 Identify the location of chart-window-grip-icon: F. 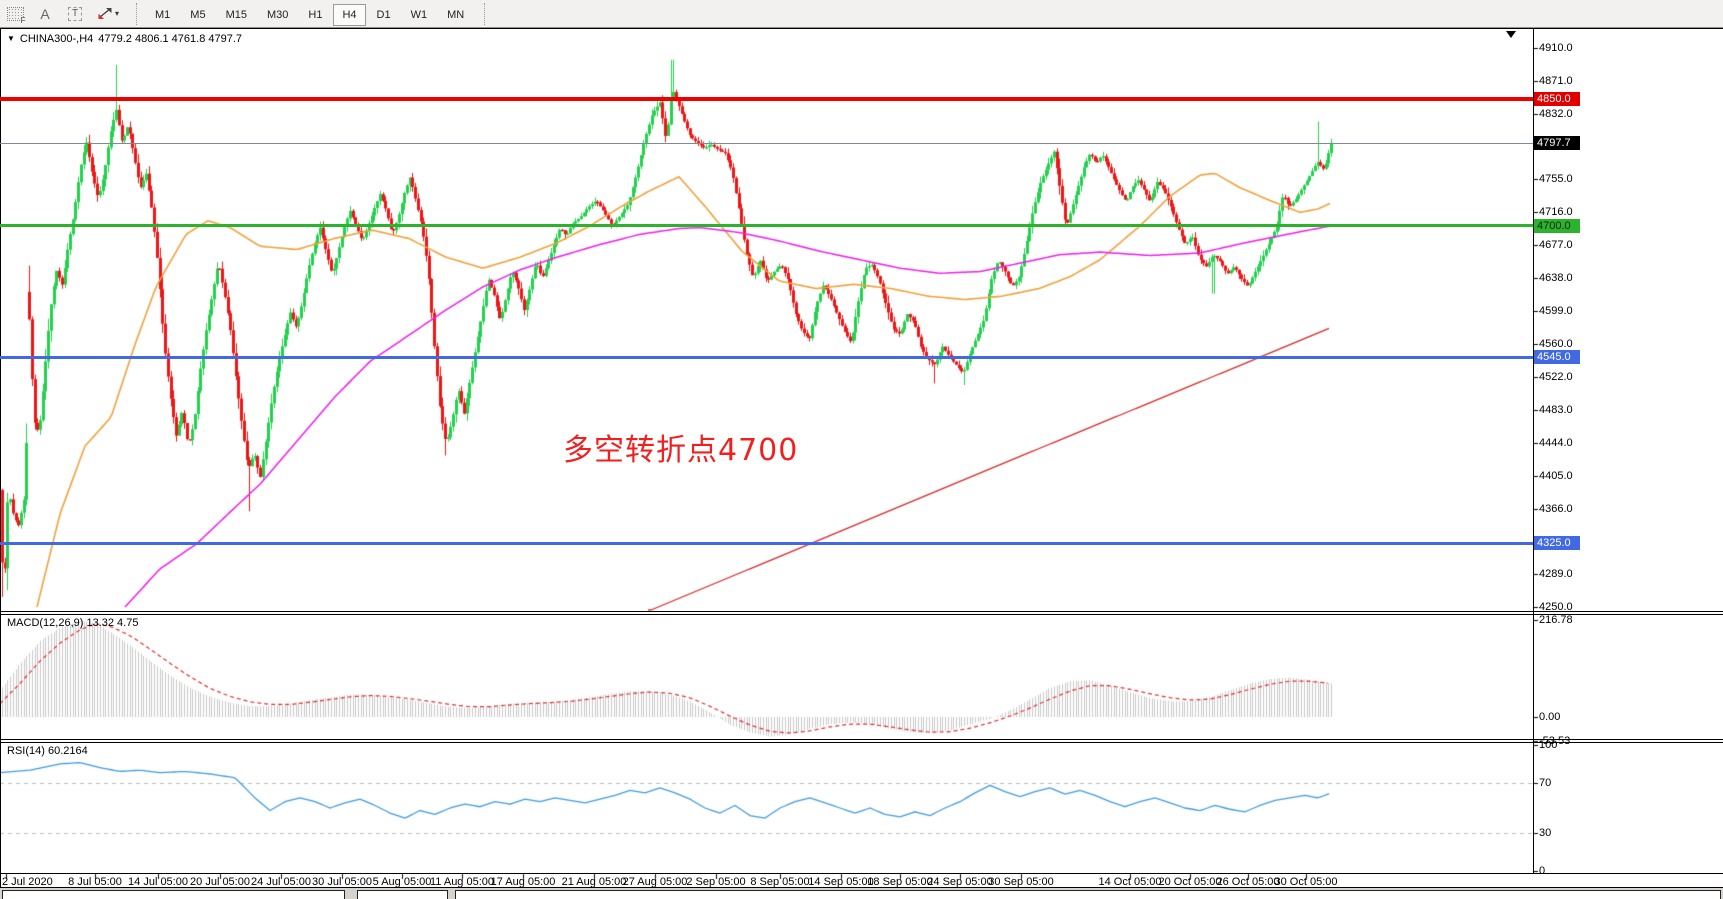
(15, 14).